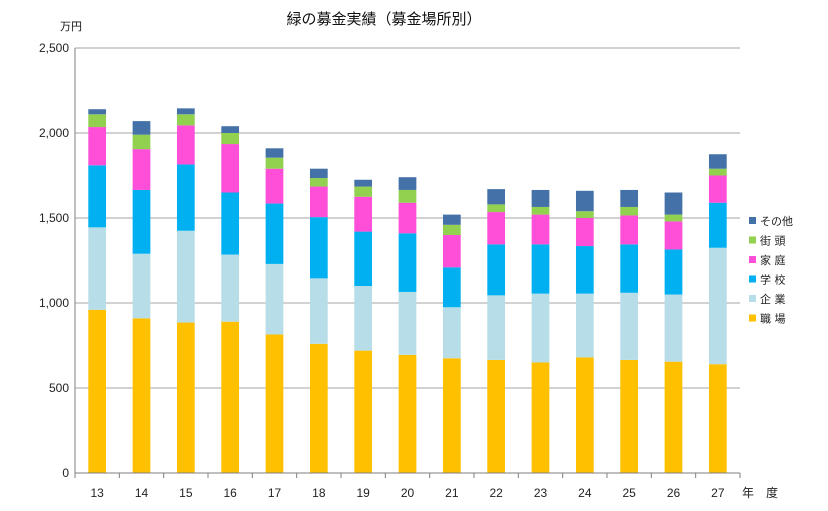  Describe the element at coordinates (496, 493) in the screenshot. I see `x-tick-label: 22` at that location.